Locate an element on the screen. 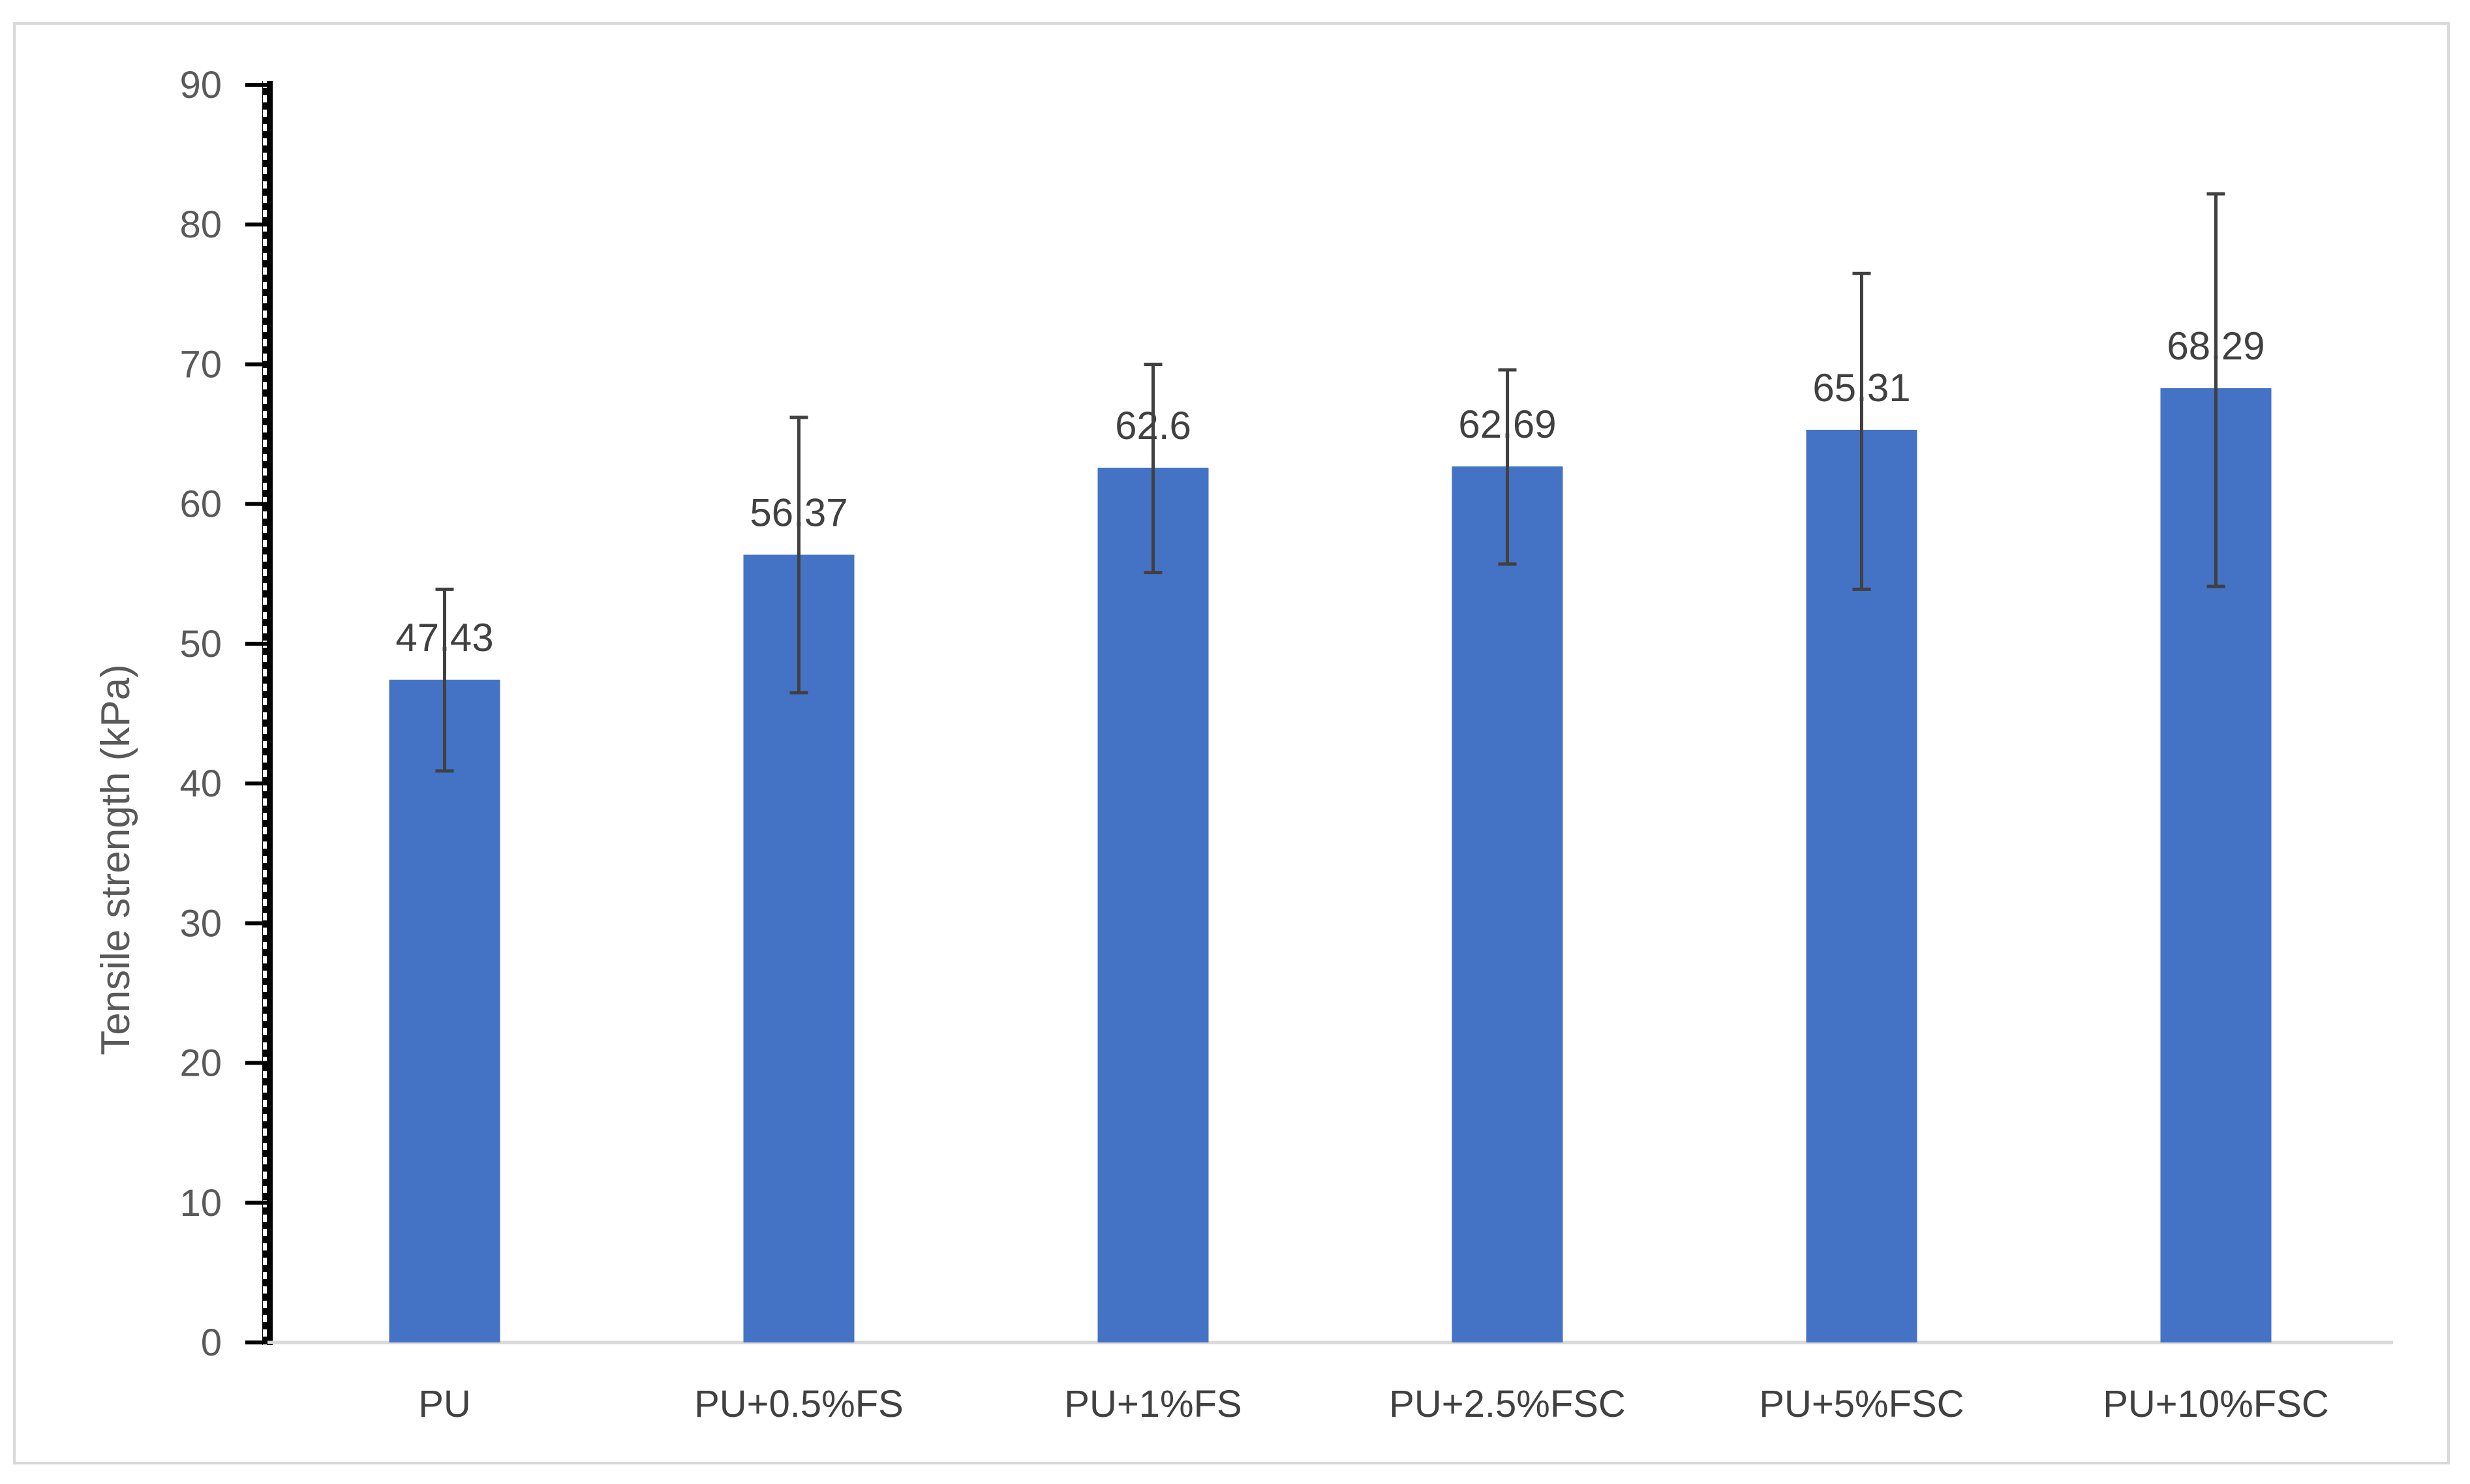  y-axis-title-group: Tensile strength (kPa) is located at coordinates (115, 859).